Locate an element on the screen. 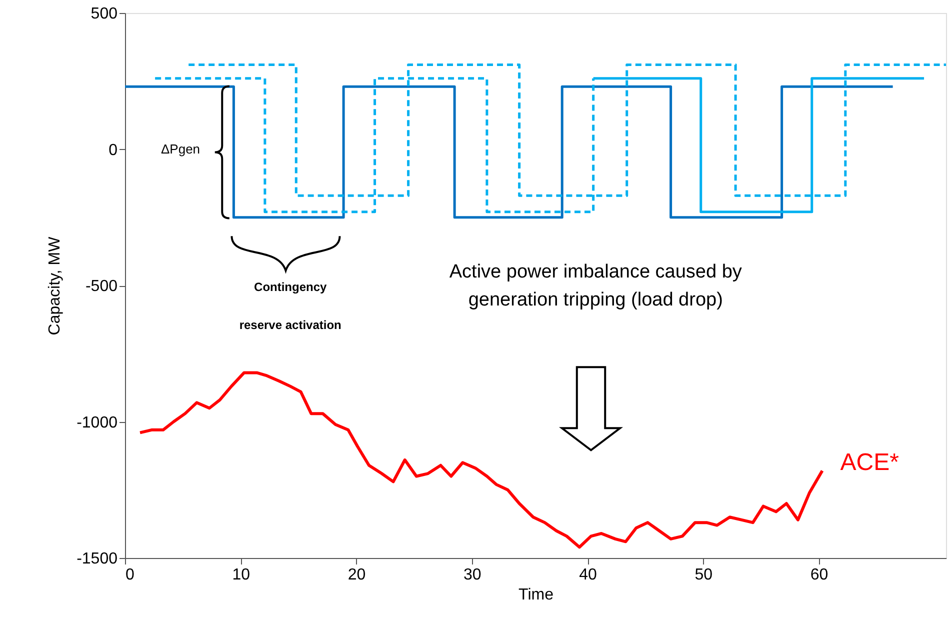  y-tick-label: -500 is located at coordinates (101, 286).